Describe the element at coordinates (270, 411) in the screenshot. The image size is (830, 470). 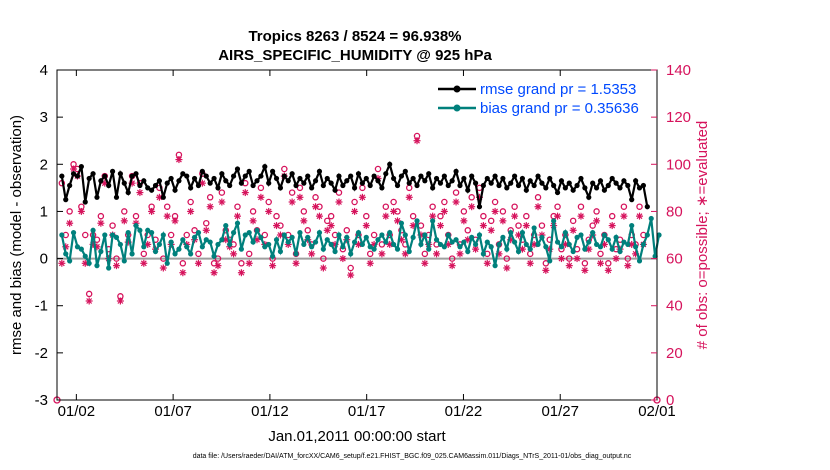
I see `x-tick-label: 01/12` at that location.